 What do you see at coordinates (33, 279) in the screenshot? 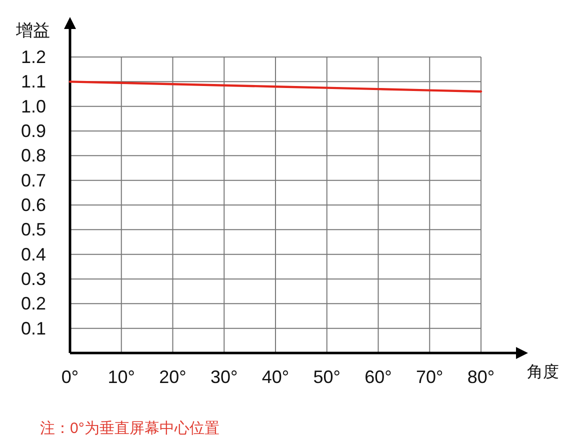
I see `y-tick-label: 0.3` at bounding box center [33, 279].